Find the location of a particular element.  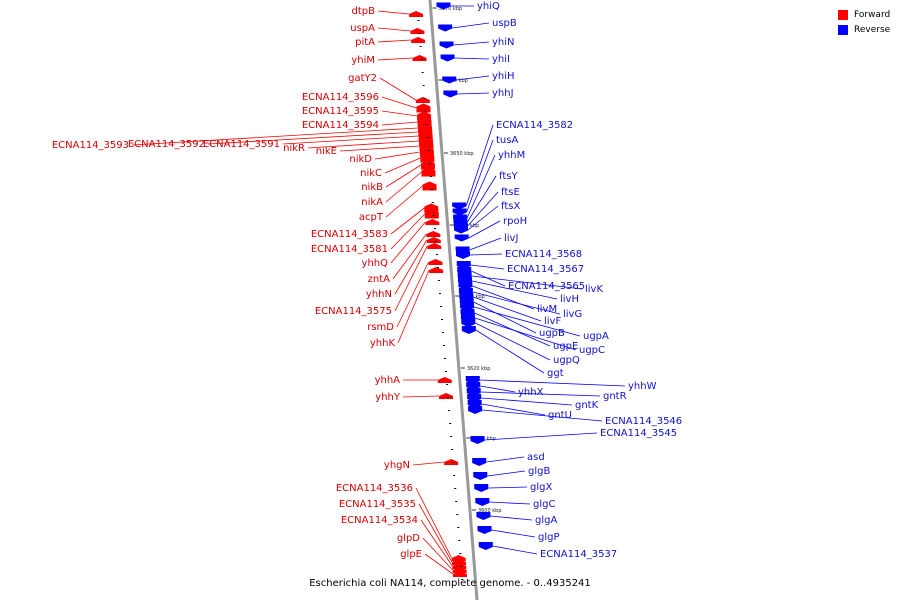

gene-label-reverse: rpoH is located at coordinates (515, 221).